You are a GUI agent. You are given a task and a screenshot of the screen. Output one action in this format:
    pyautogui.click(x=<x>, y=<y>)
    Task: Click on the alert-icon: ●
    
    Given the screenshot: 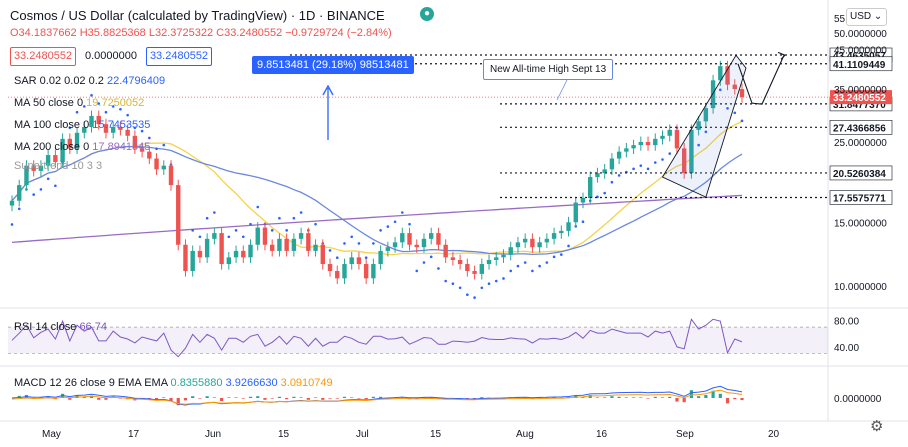 What is the action you would take?
    pyautogui.click(x=427, y=14)
    